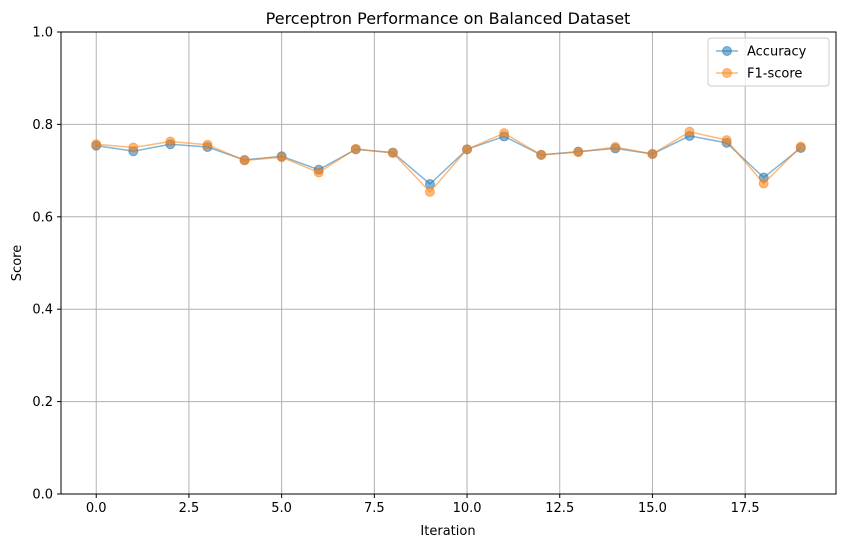  I want to click on y-tick-label: 0.4, so click(42, 310).